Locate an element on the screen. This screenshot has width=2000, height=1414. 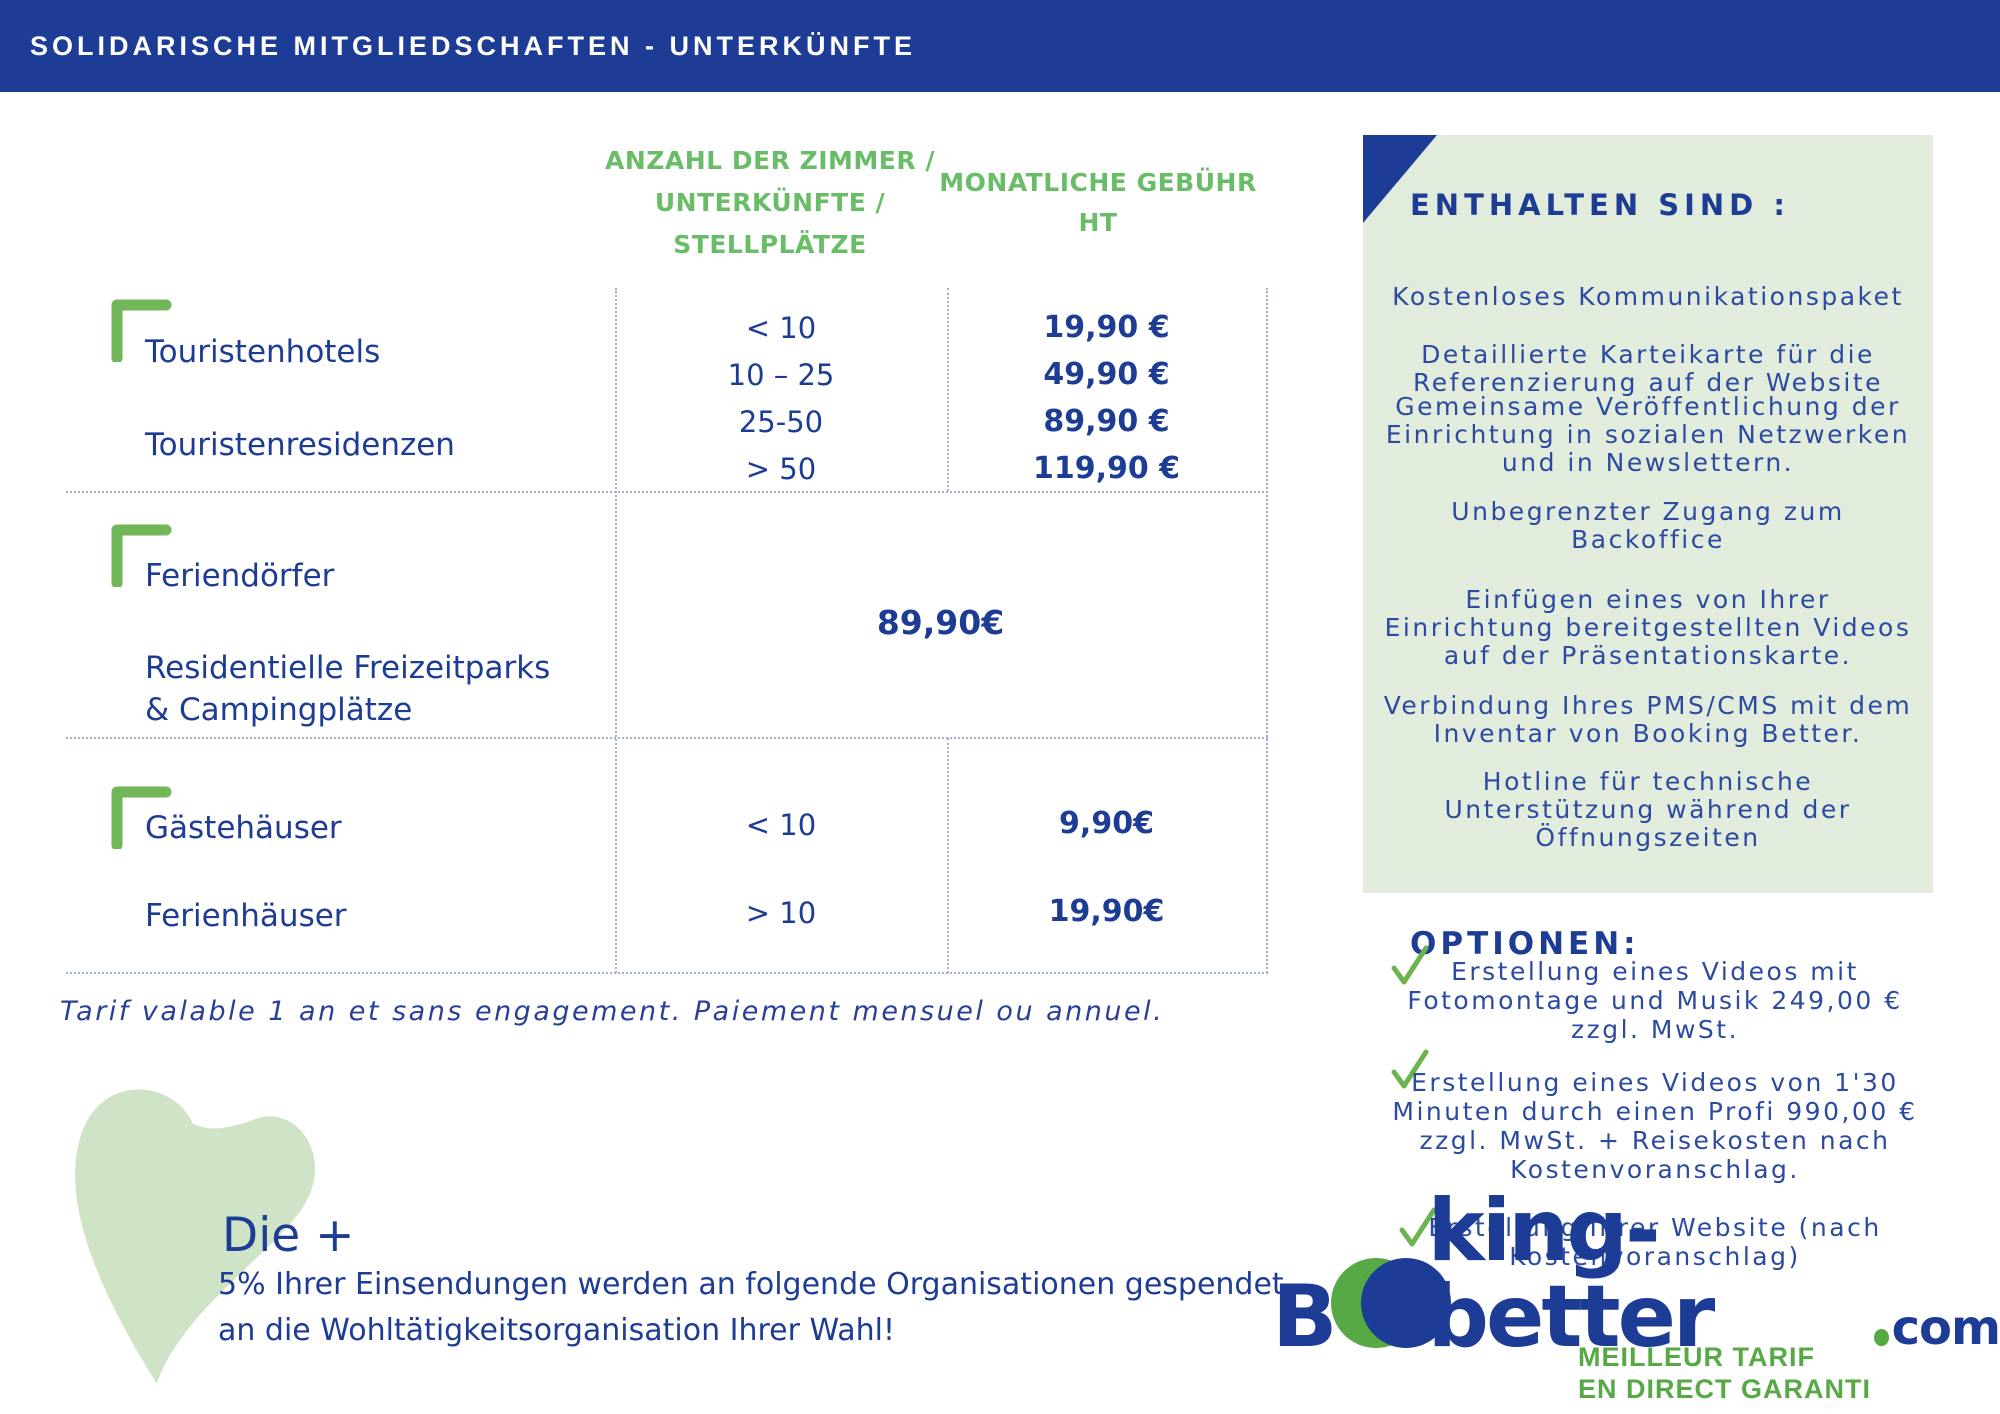
monthly-price: 9,90€ is located at coordinates (1106, 823).